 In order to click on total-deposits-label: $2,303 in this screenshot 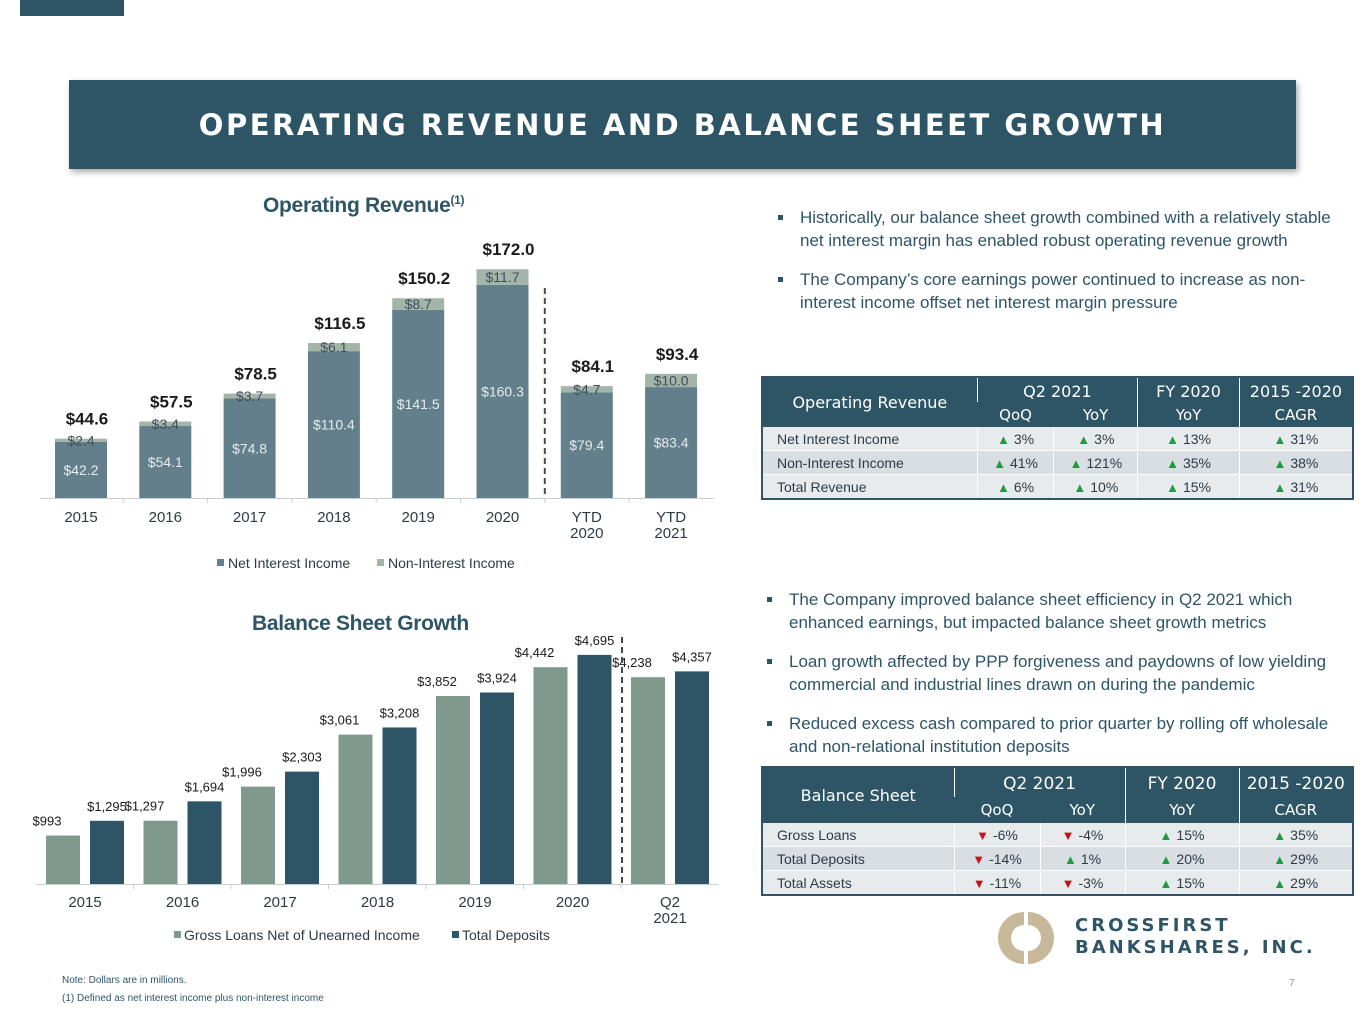, I will do `click(302, 757)`.